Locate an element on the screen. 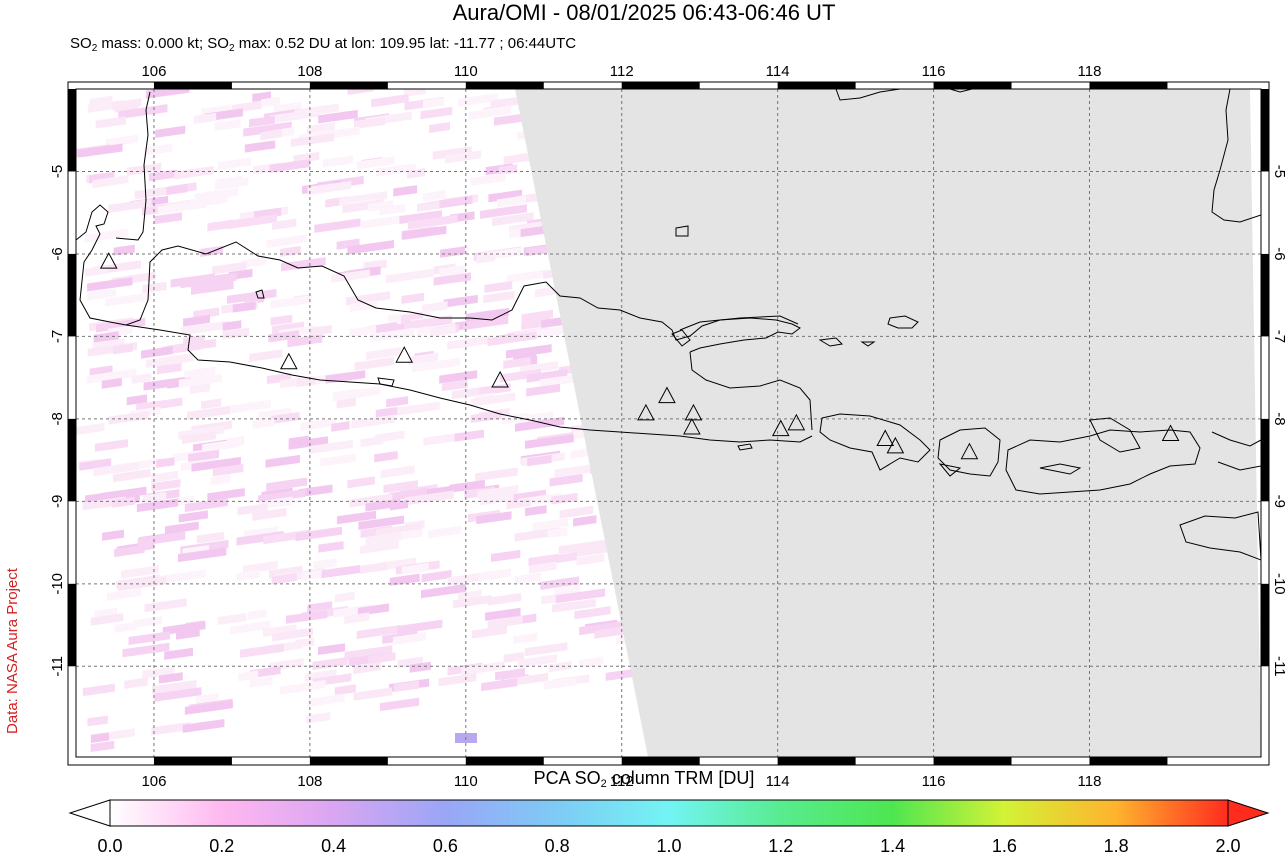 This screenshot has width=1288, height=855. lon-tick-label-bottom: 114 is located at coordinates (778, 781).